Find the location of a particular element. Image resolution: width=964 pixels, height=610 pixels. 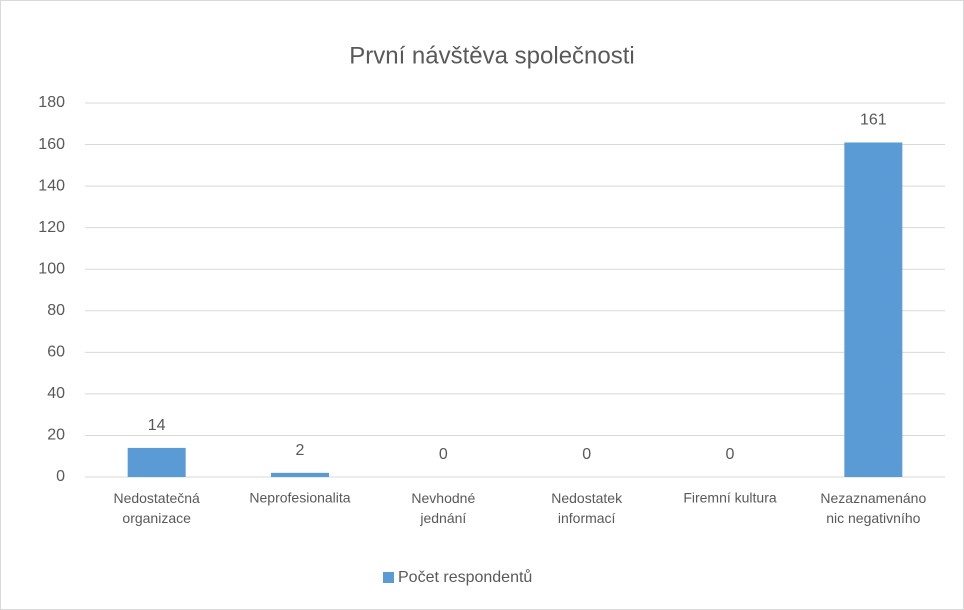

y-tick-label: 160 is located at coordinates (51, 144).